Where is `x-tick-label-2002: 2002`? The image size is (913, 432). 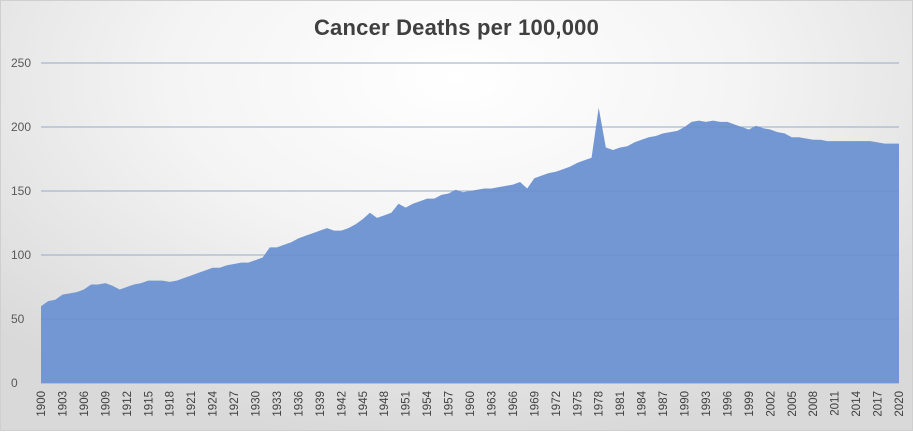 x-tick-label-2002: 2002 is located at coordinates (771, 404).